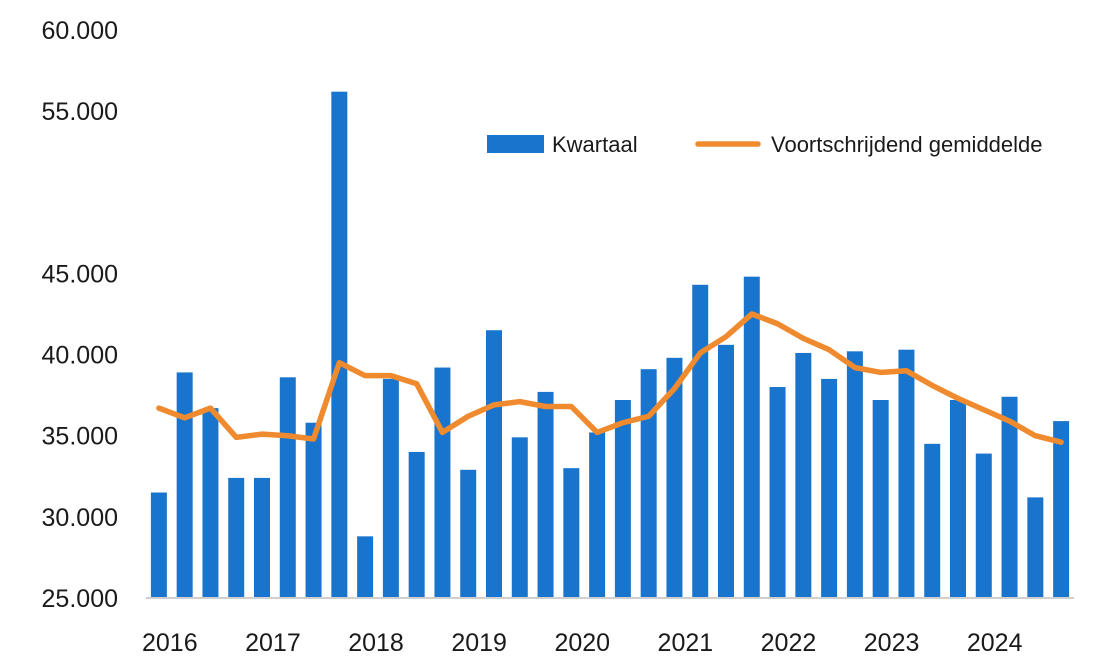 The height and width of the screenshot is (669, 1099). What do you see at coordinates (170, 643) in the screenshot?
I see `x-tick-label: 2016` at bounding box center [170, 643].